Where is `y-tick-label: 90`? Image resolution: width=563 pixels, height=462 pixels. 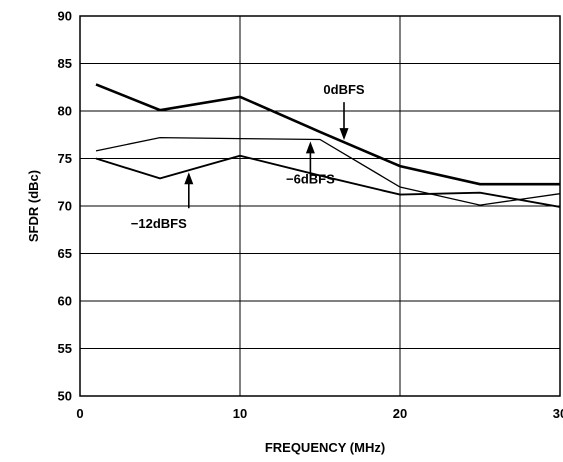
y-tick-label: 90 is located at coordinates (65, 16).